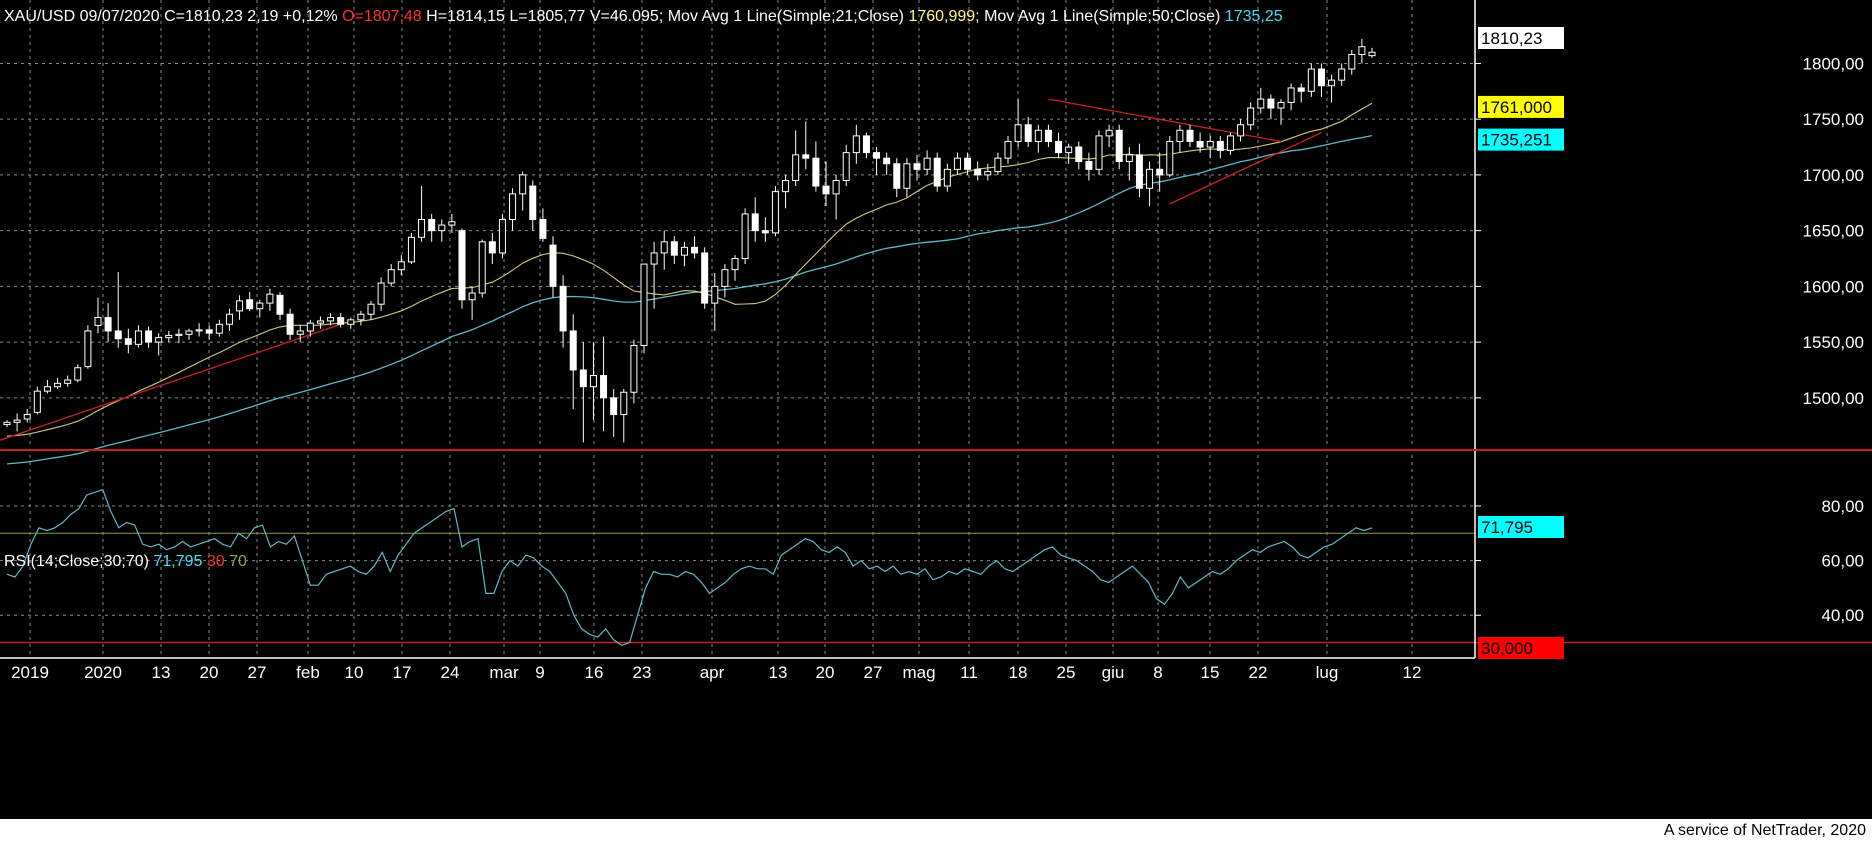 This screenshot has width=1872, height=844. I want to click on change-value: 2,19, so click(263, 16).